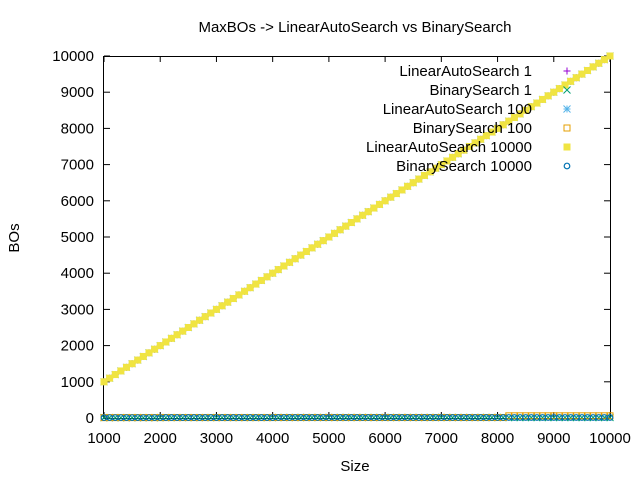  Describe the element at coordinates (464, 166) in the screenshot. I see `legend-label: BinarySearch 10000` at that location.